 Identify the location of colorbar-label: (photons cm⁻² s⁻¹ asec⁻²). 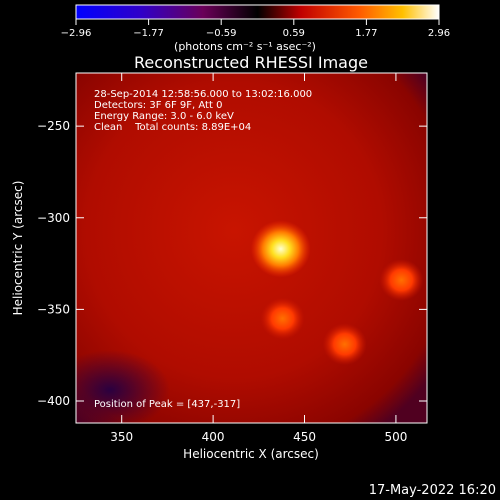
(245, 46).